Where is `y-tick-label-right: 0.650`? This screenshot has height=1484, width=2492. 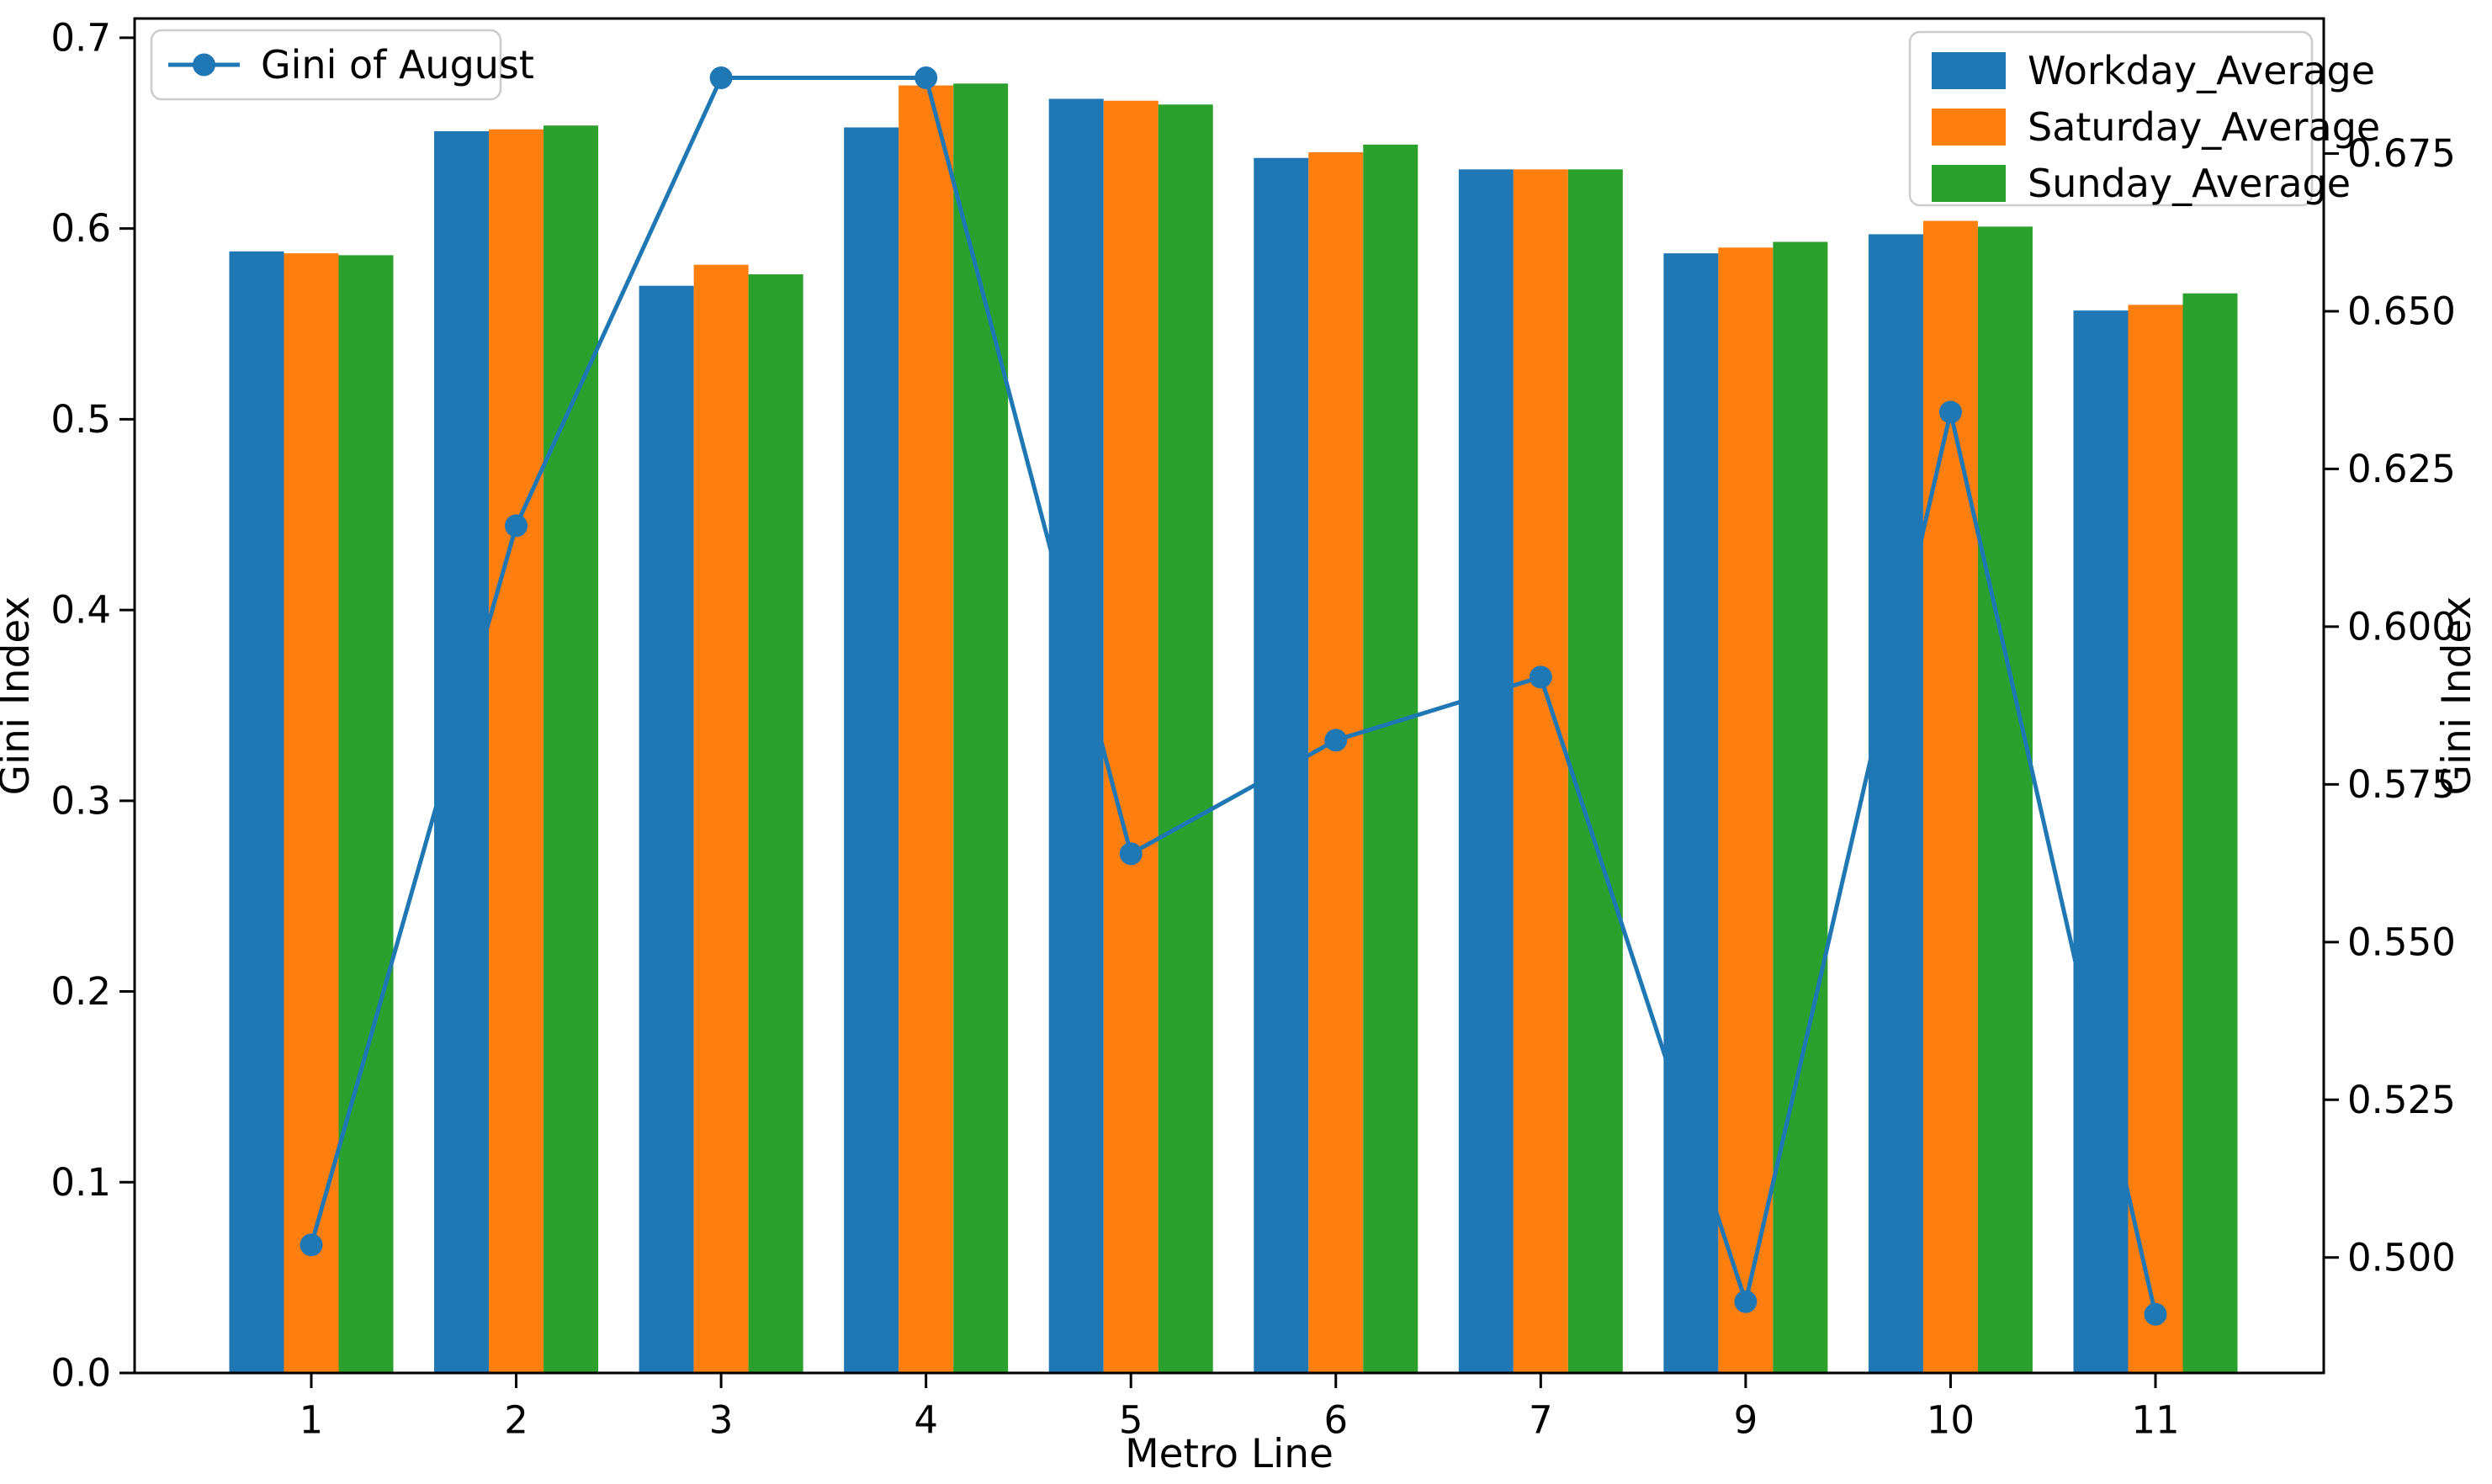 y-tick-label-right: 0.650 is located at coordinates (2401, 311).